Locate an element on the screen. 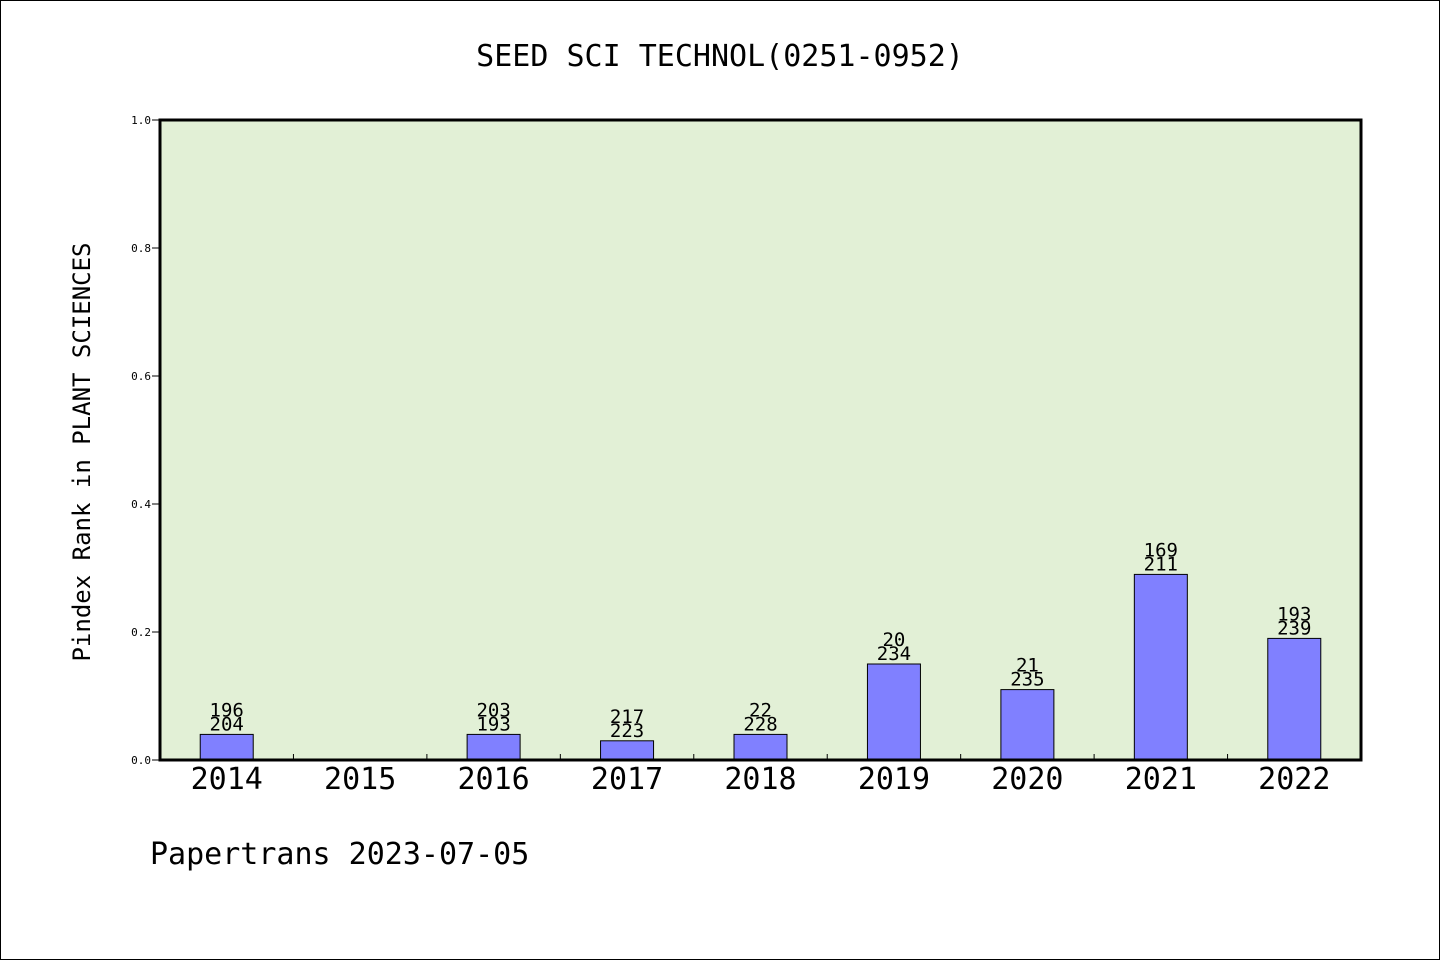  bar-label-top: 193 is located at coordinates (1294, 614).